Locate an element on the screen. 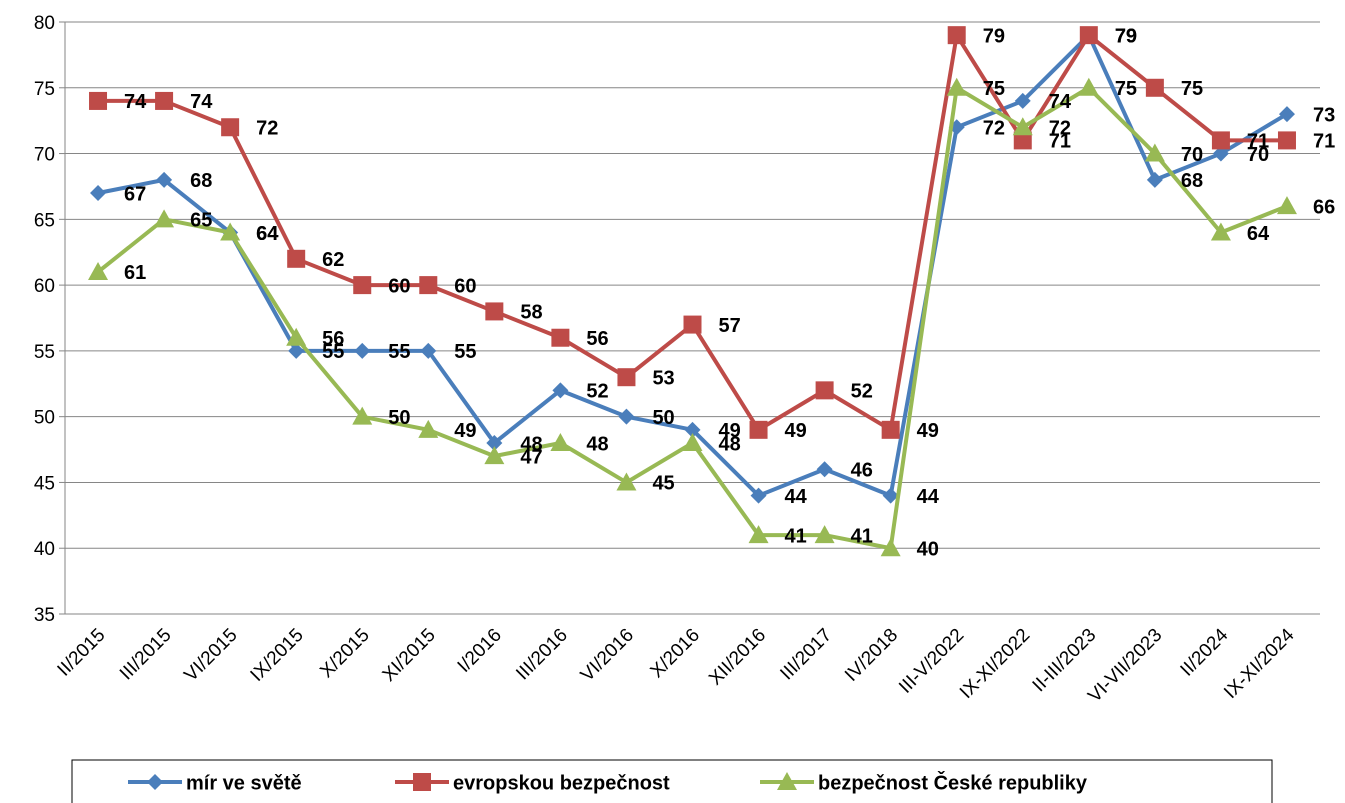  y-tick-label: 70 is located at coordinates (44, 155).